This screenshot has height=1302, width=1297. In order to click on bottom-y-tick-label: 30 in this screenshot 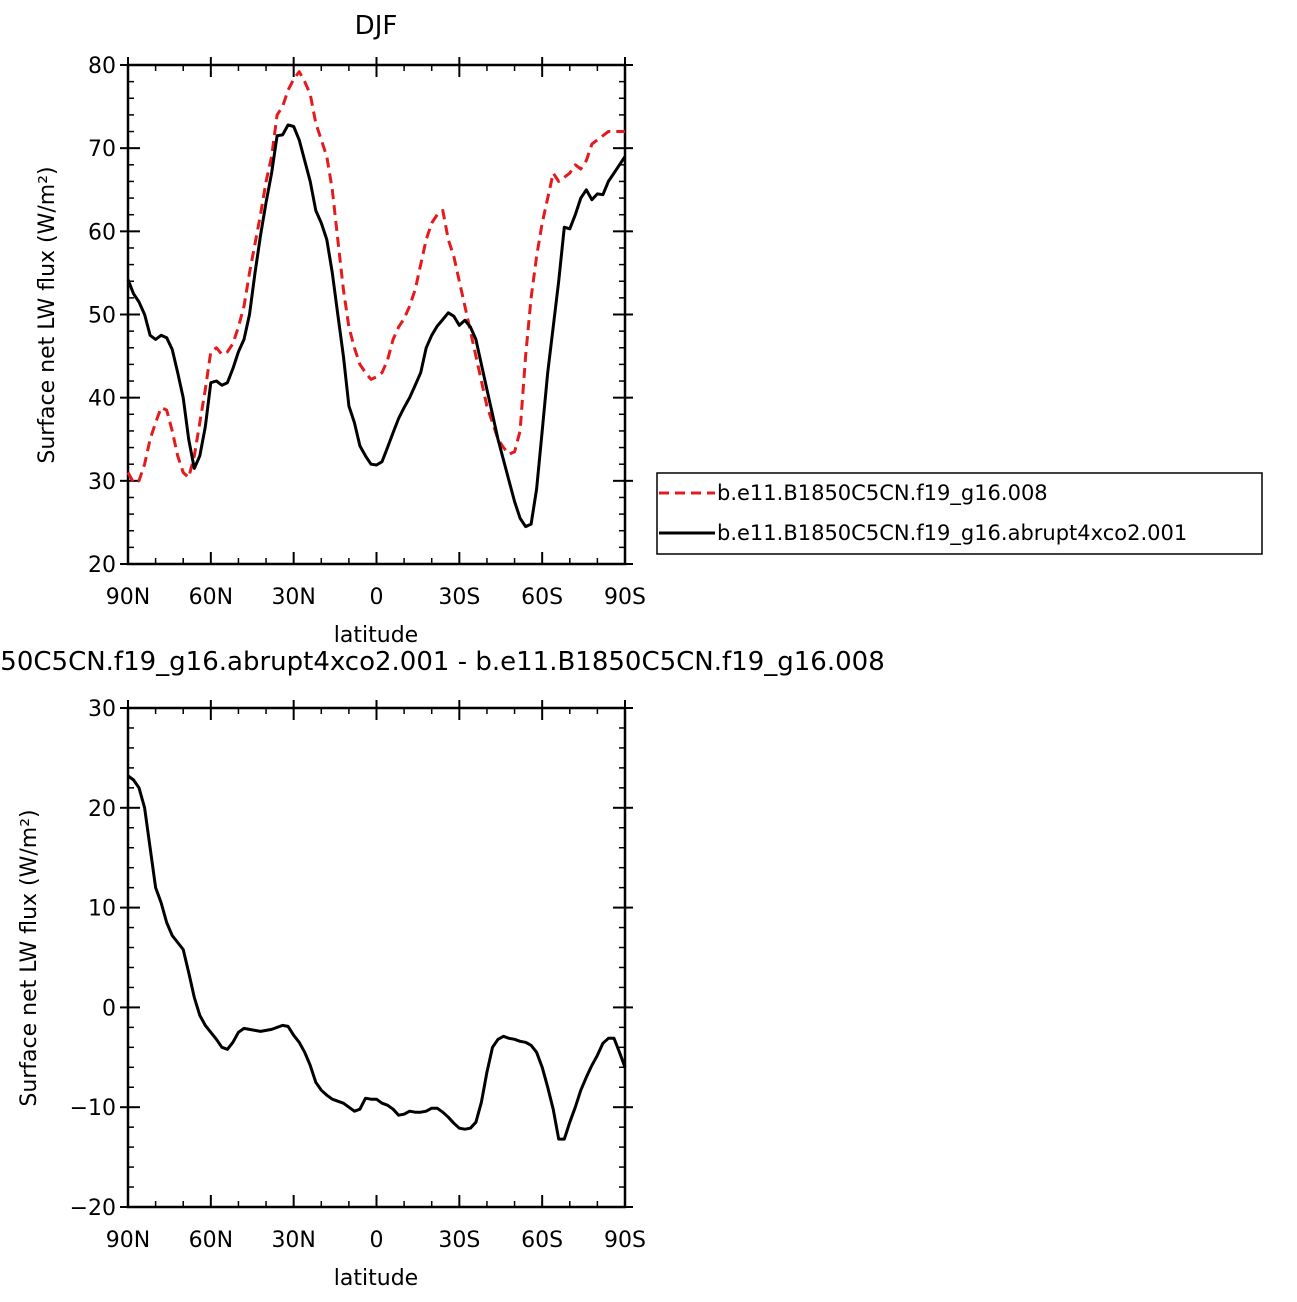, I will do `click(102, 709)`.